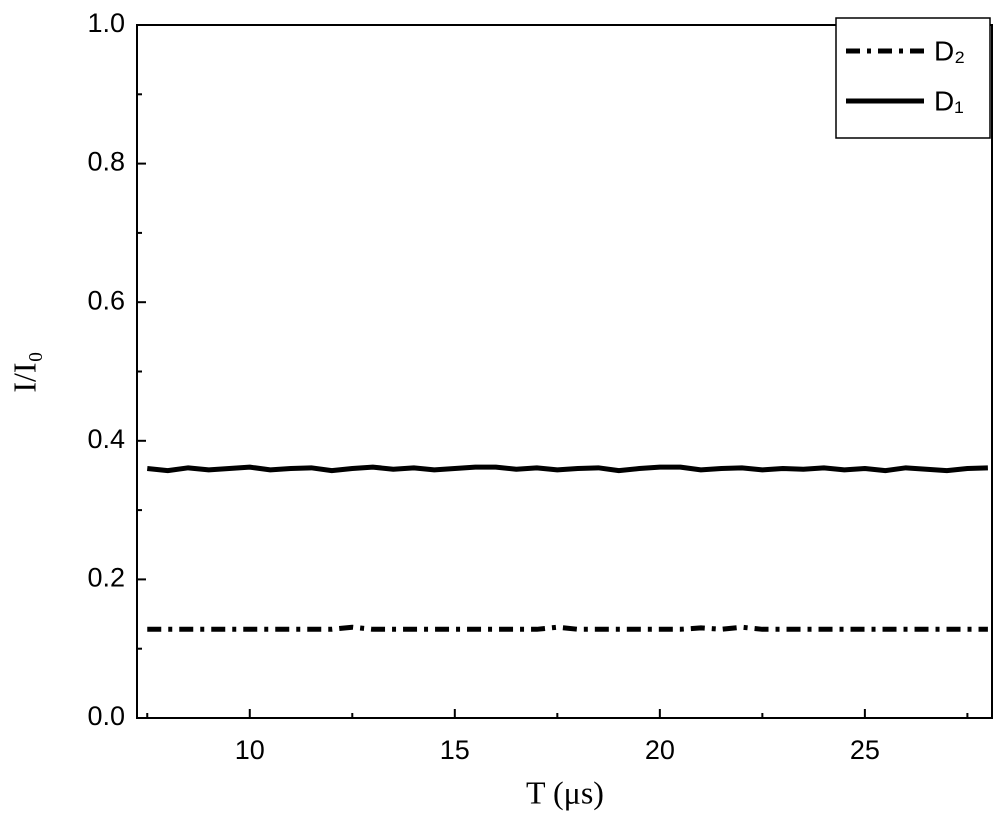 This screenshot has width=1000, height=818. Describe the element at coordinates (106, 162) in the screenshot. I see `y-tick-label: 0.8` at that location.